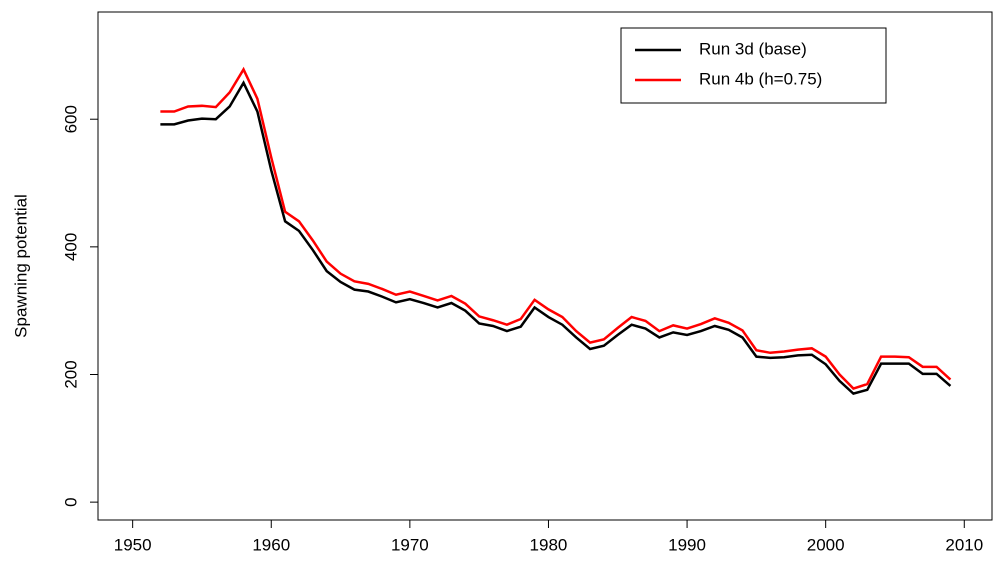 This screenshot has width=993, height=584. Describe the element at coordinates (271, 544) in the screenshot. I see `x-tick-label: 1960` at that location.